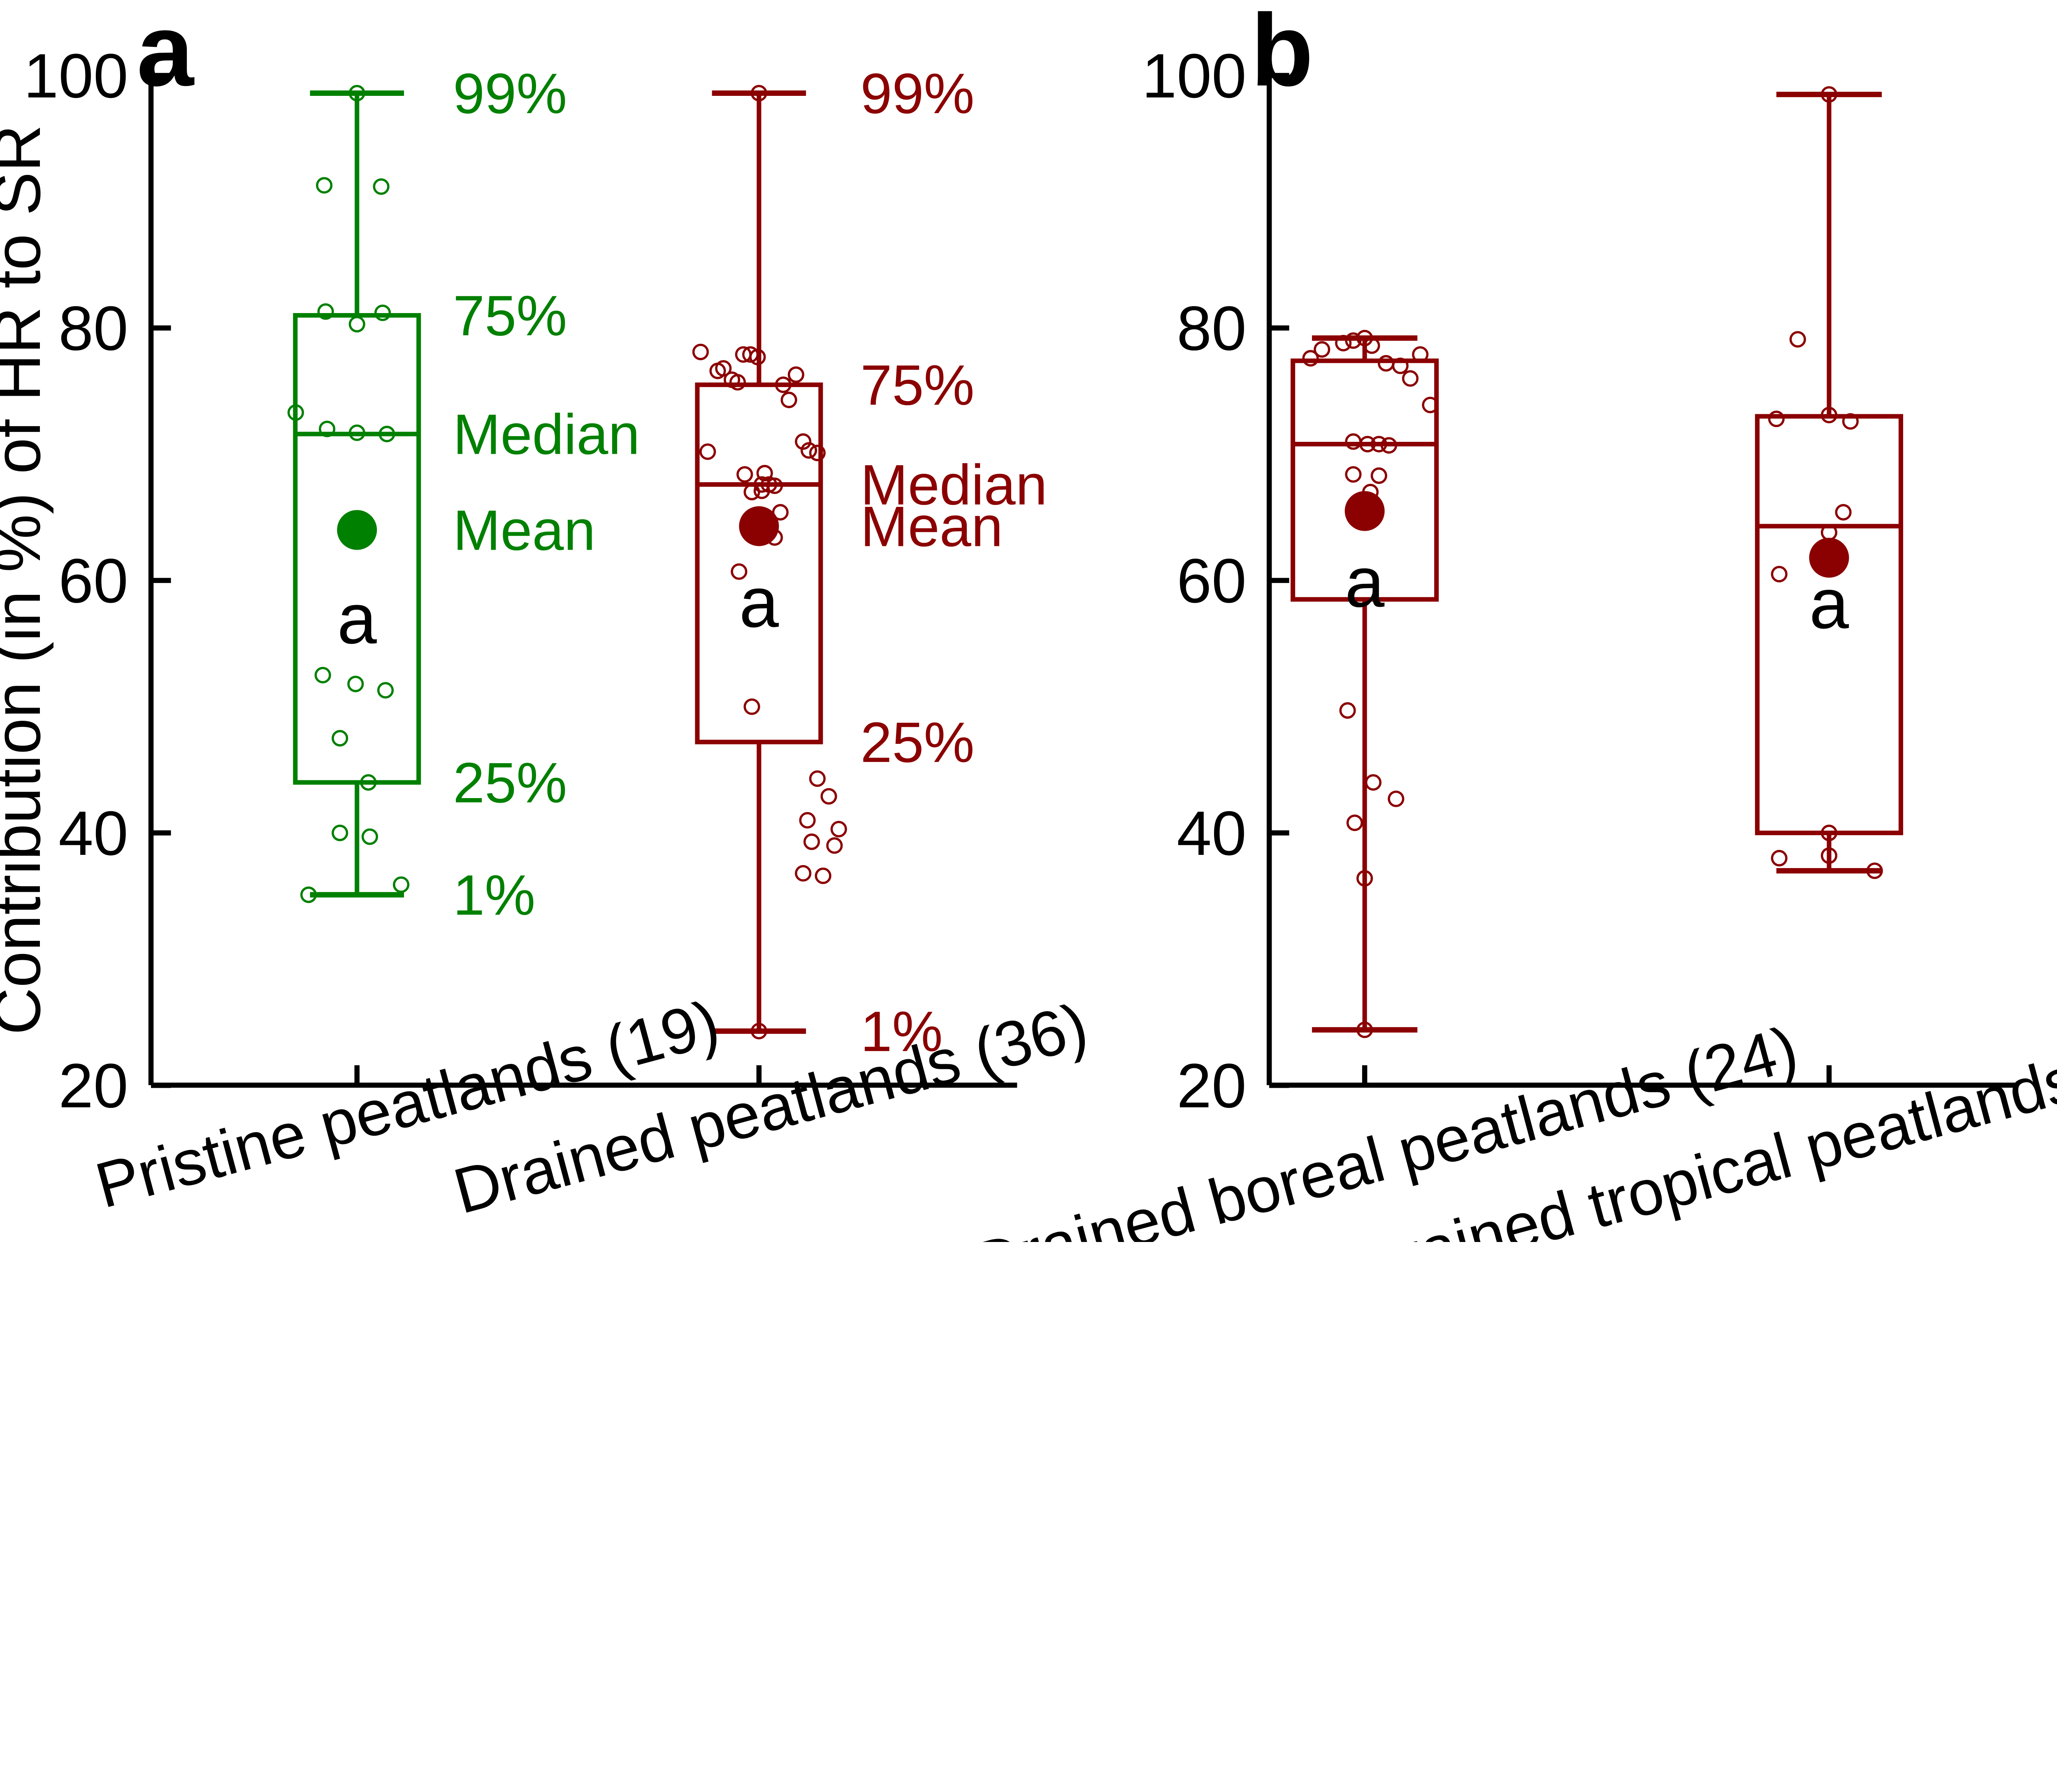 This screenshot has height=1792, width=2057. Describe the element at coordinates (510, 316) in the screenshot. I see `stat-annotation: 75%` at that location.